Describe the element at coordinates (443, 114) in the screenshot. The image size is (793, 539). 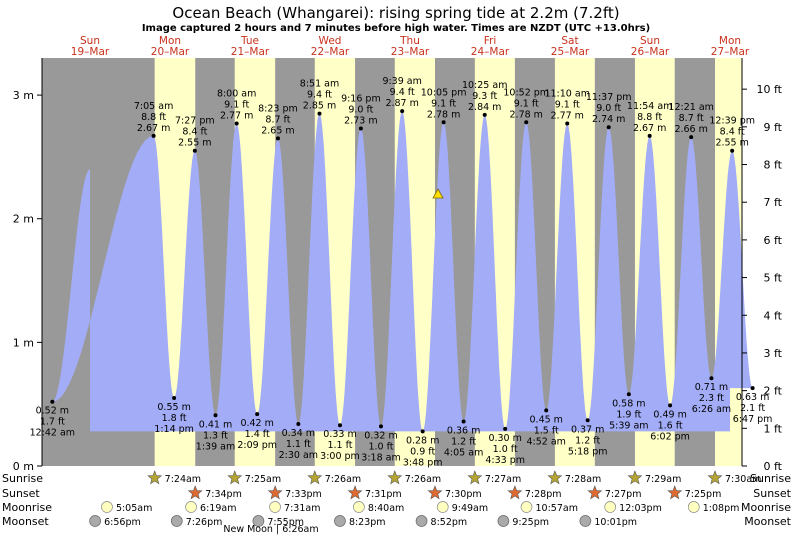
I see `tide-m-label: 2.78 m` at that location.